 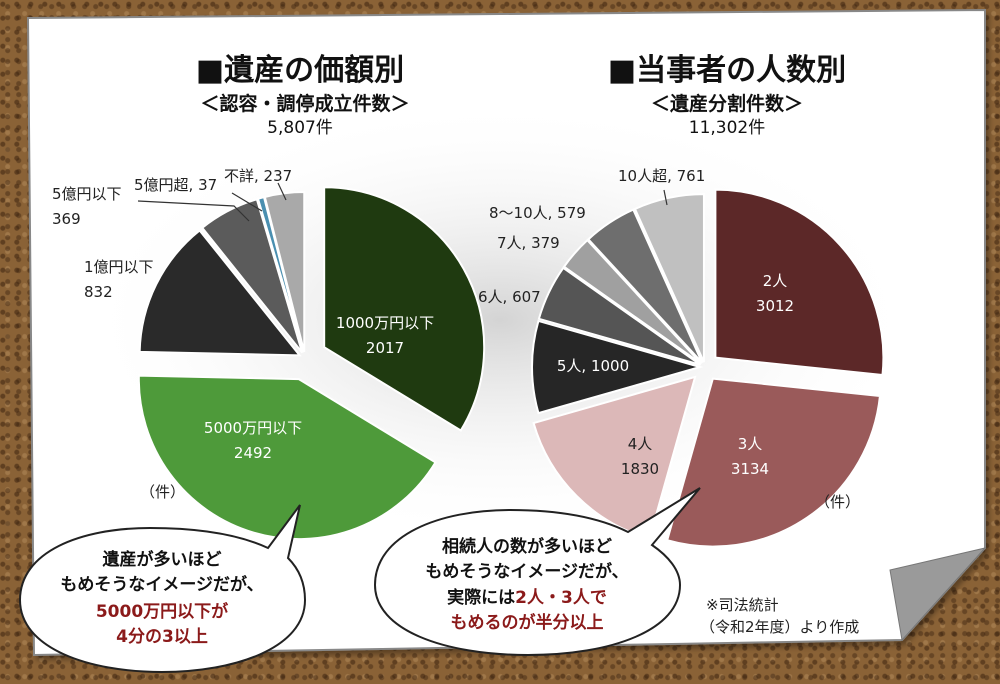 What do you see at coordinates (528, 243) in the screenshot?
I see `pie1-slice-5-label: 7人, 379` at bounding box center [528, 243].